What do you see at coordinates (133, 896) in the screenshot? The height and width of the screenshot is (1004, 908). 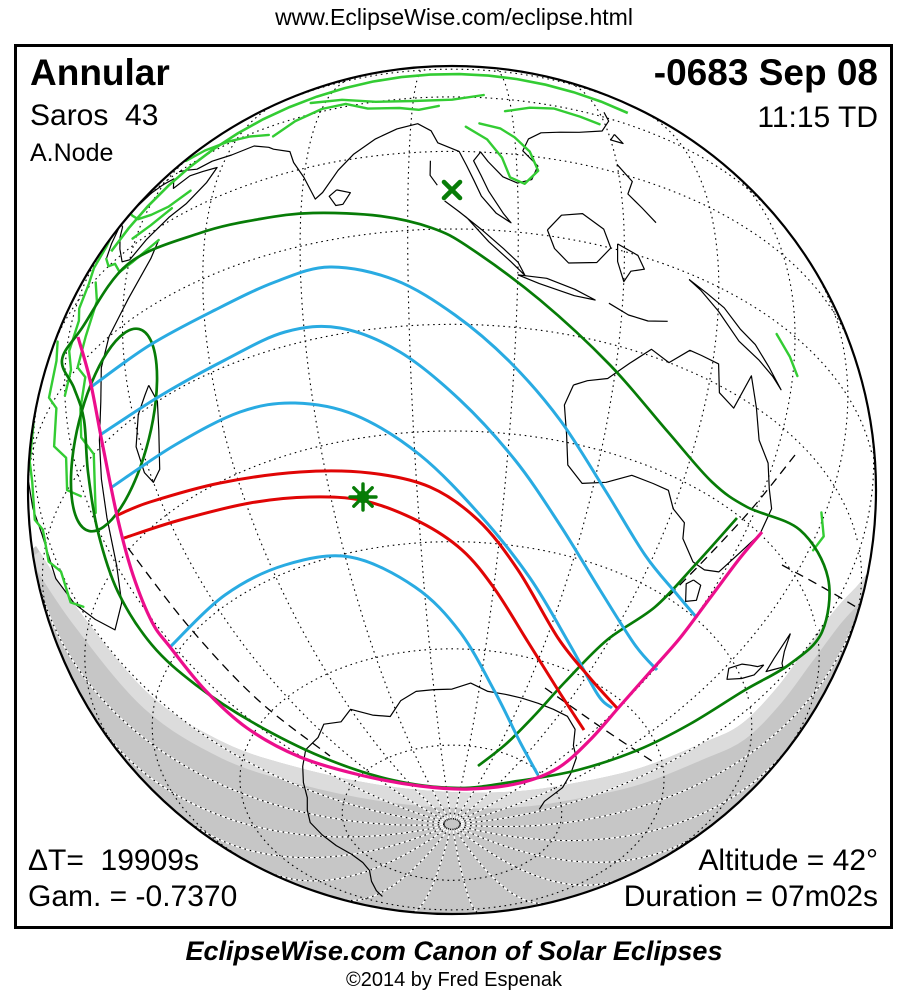 I see `gamma-label: Gam. = -0.7370` at bounding box center [133, 896].